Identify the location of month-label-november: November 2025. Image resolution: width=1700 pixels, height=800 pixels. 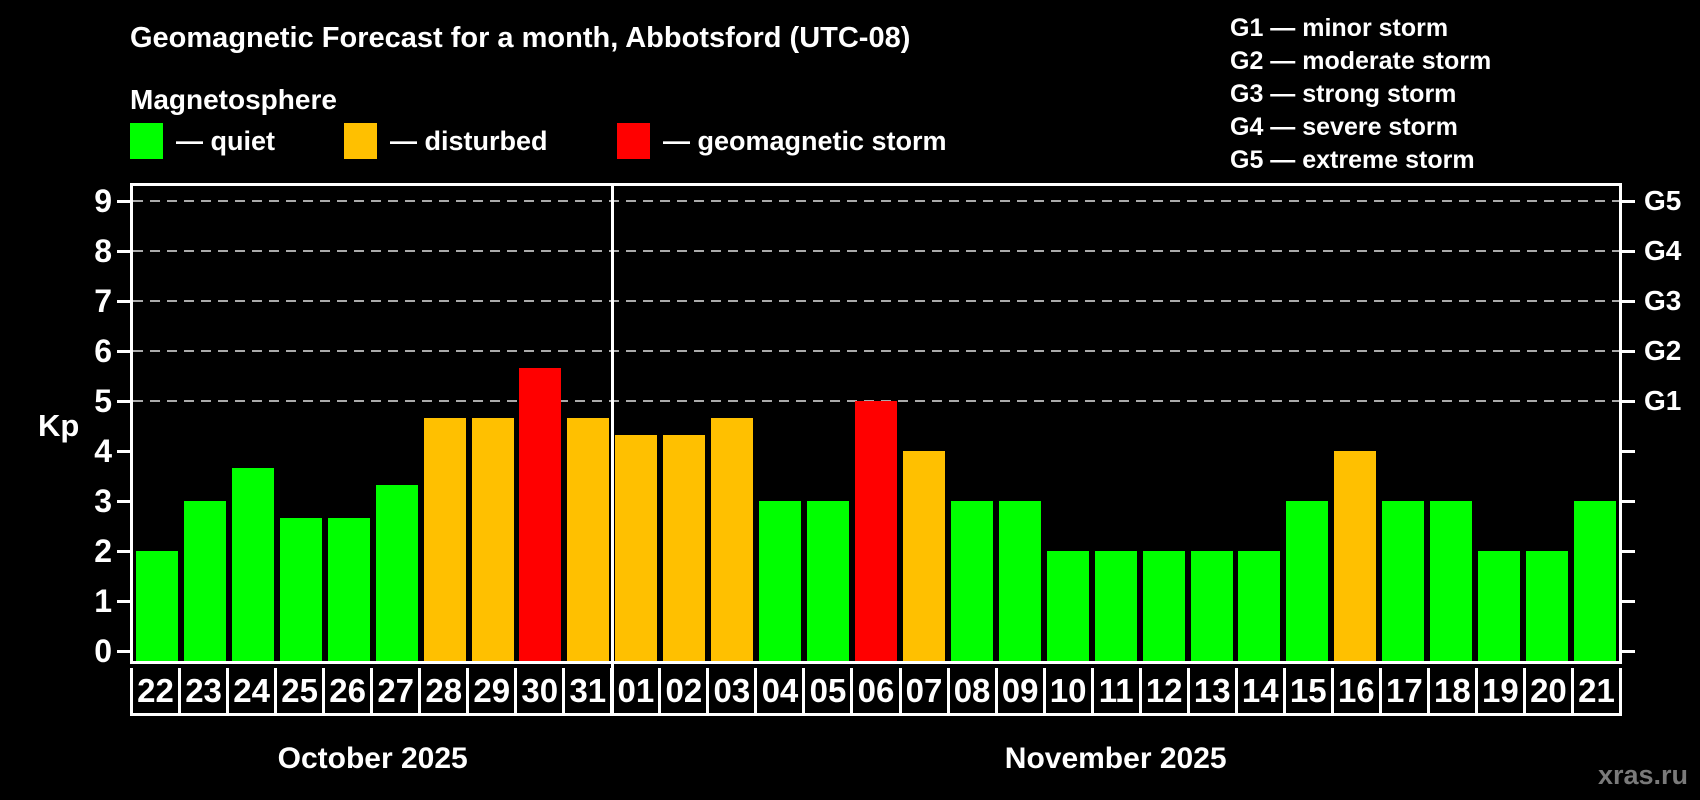
(1115, 758).